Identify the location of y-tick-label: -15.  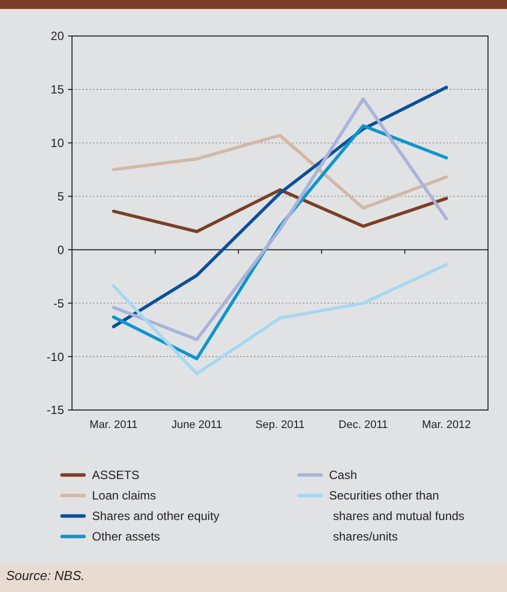
(55, 410).